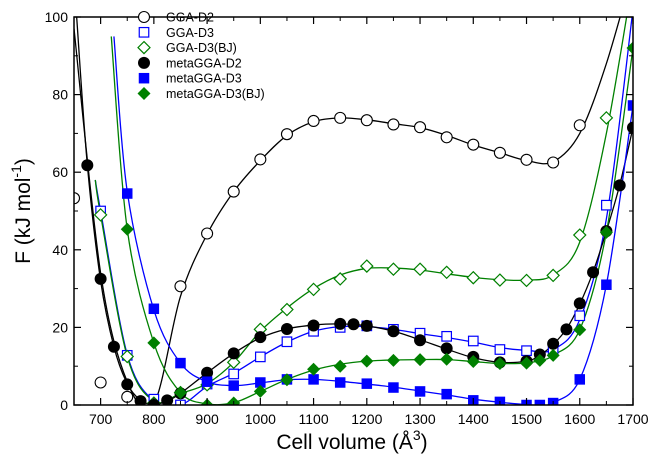 Image resolution: width=662 pixels, height=457 pixels. Describe the element at coordinates (16, 171) in the screenshot. I see `y-axis-label-sup: -1` at that location.